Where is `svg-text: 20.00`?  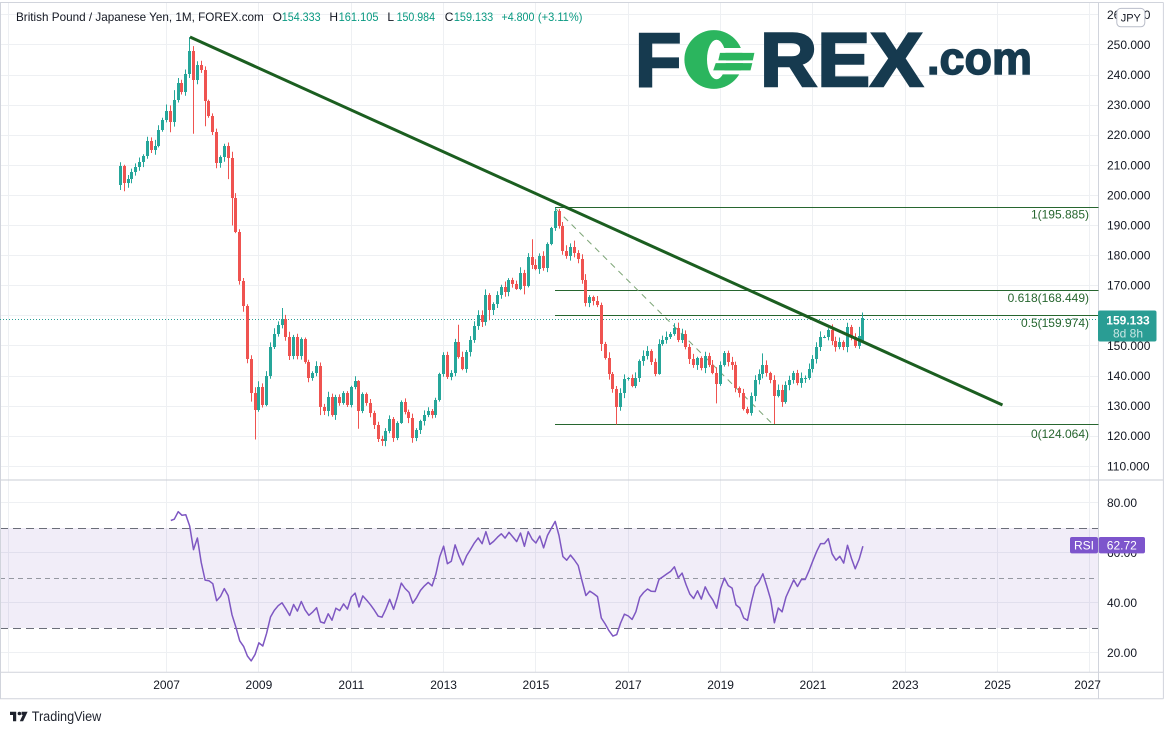 svg-text: 20.00 is located at coordinates (1122, 653).